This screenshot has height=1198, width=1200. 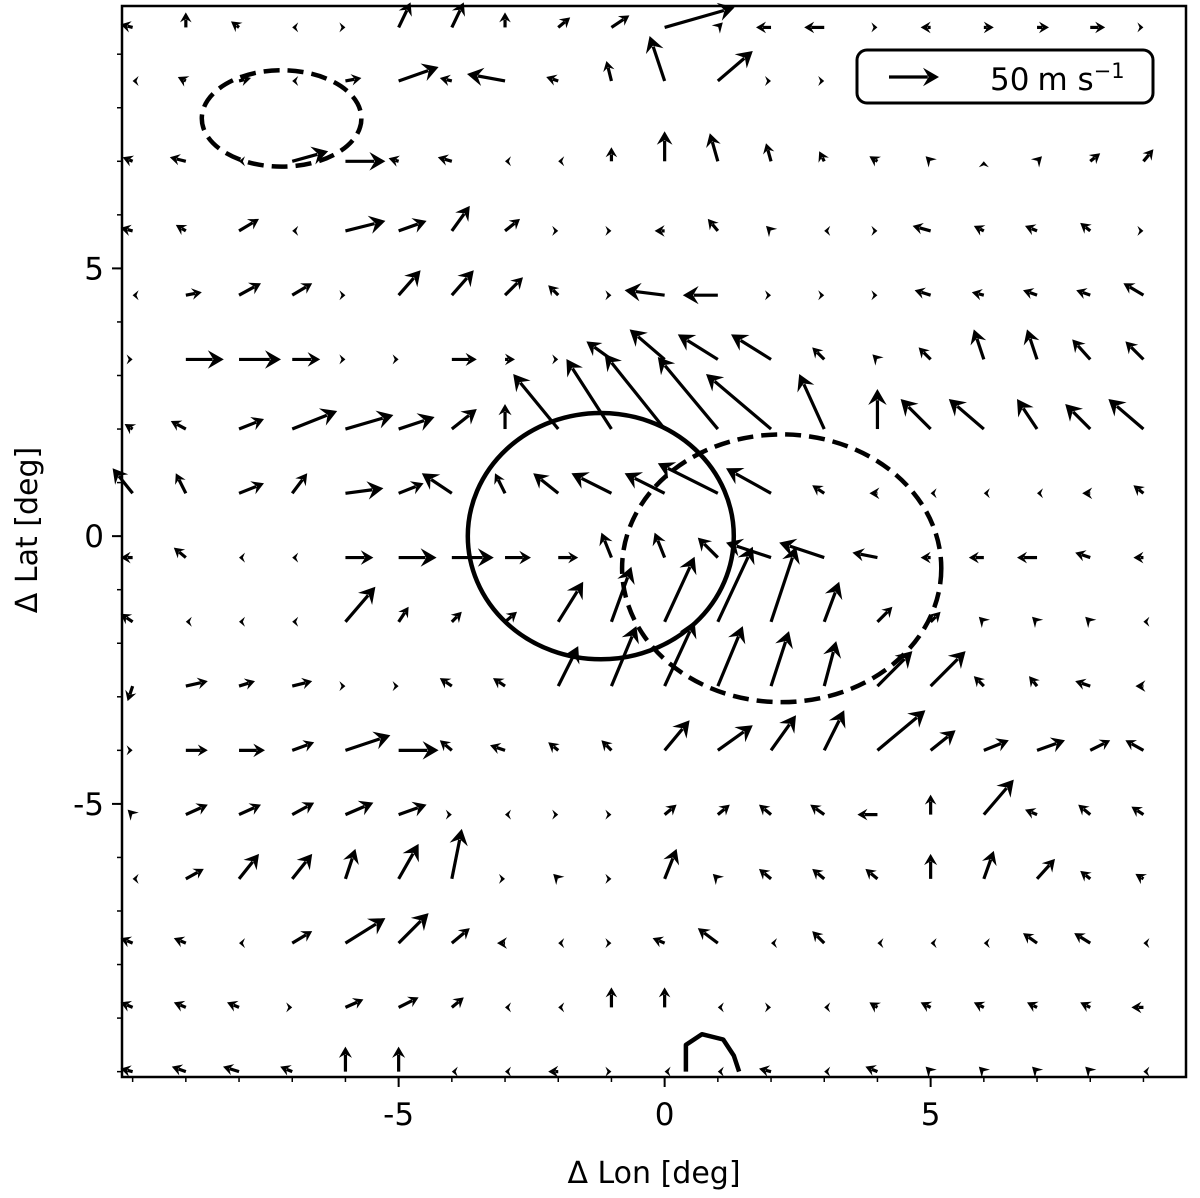 What do you see at coordinates (922, 229) in the screenshot?
I see `arrow-r3-c15` at bounding box center [922, 229].